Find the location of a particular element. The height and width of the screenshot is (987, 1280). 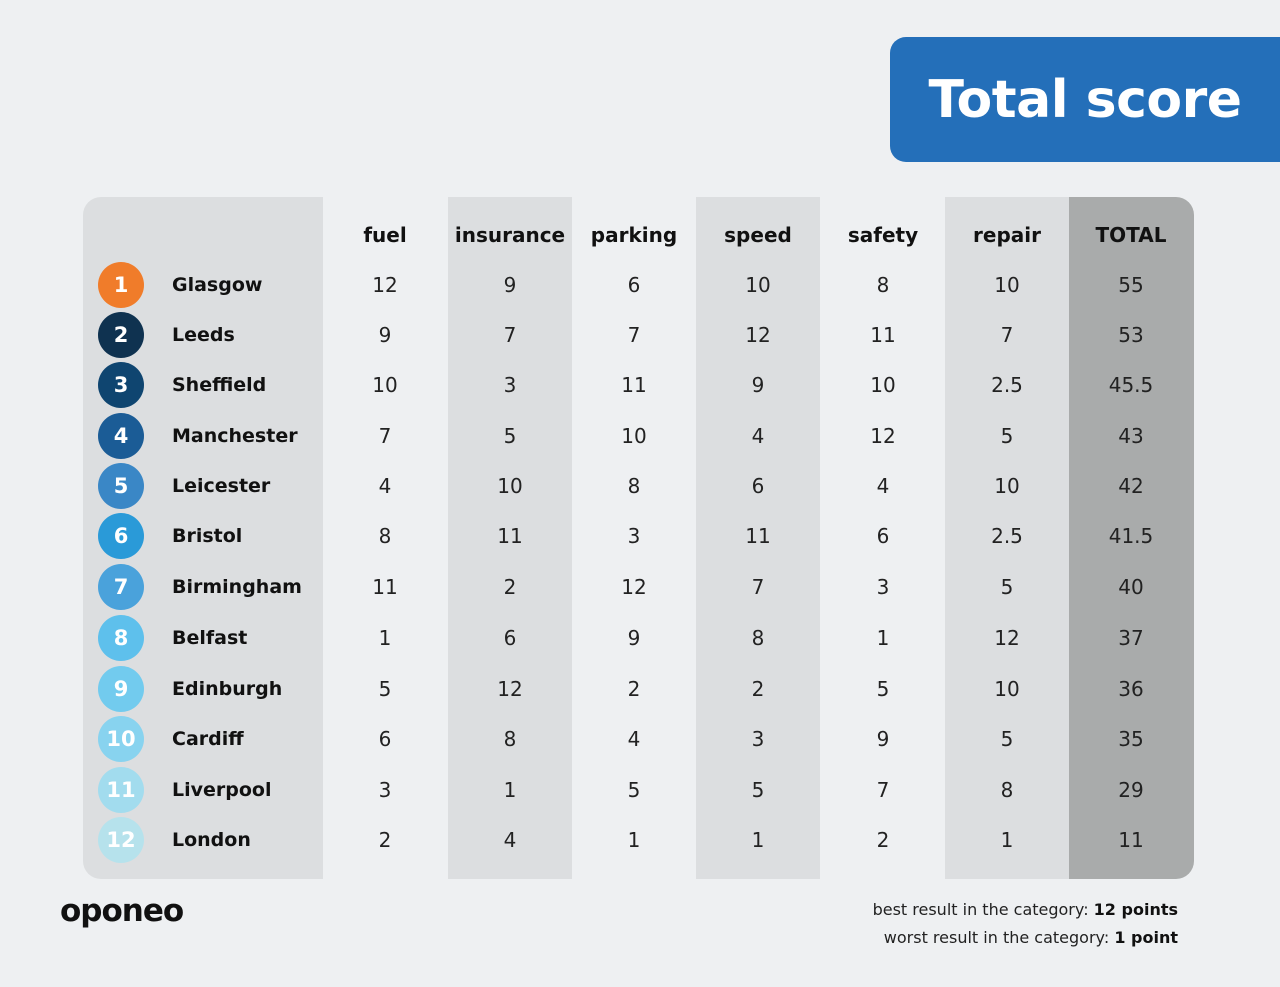

score-cell-insurance: 4 is located at coordinates (510, 840).